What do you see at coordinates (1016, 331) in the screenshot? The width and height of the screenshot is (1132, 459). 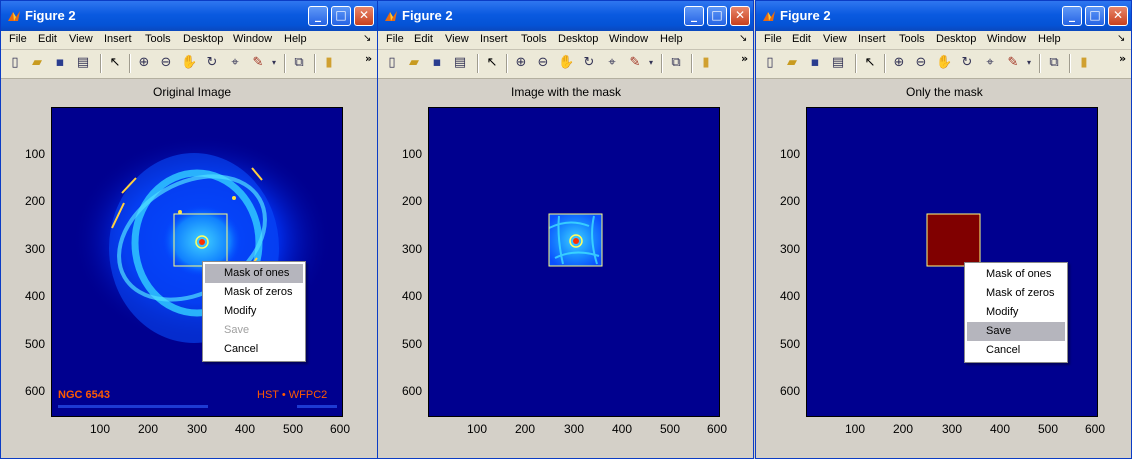 I see `menu-item-save: Save` at bounding box center [1016, 331].